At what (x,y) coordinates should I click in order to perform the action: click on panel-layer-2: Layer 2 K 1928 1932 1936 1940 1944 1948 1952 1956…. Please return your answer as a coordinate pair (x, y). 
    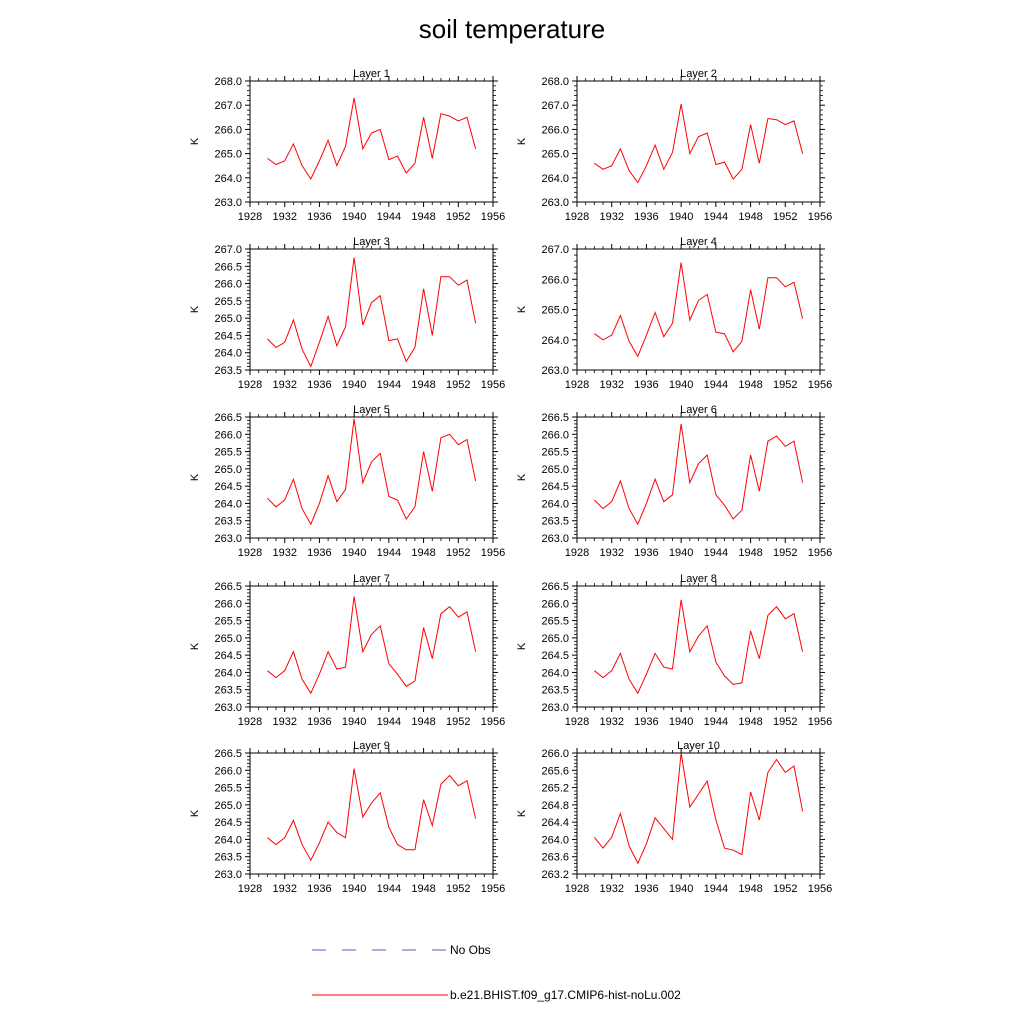
    Looking at the image, I should click on (674, 145).